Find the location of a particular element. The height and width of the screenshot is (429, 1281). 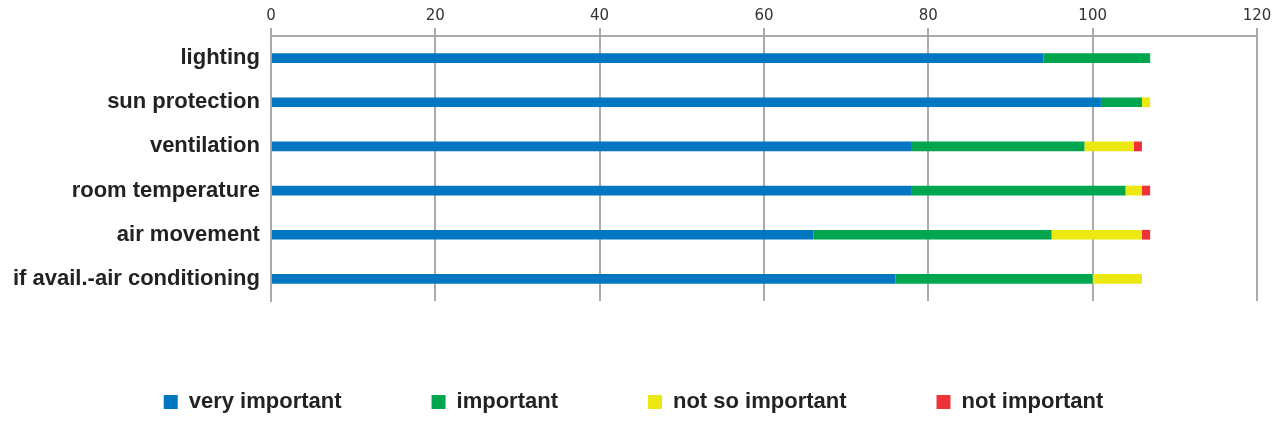

x-tick-label: 80 is located at coordinates (928, 14).